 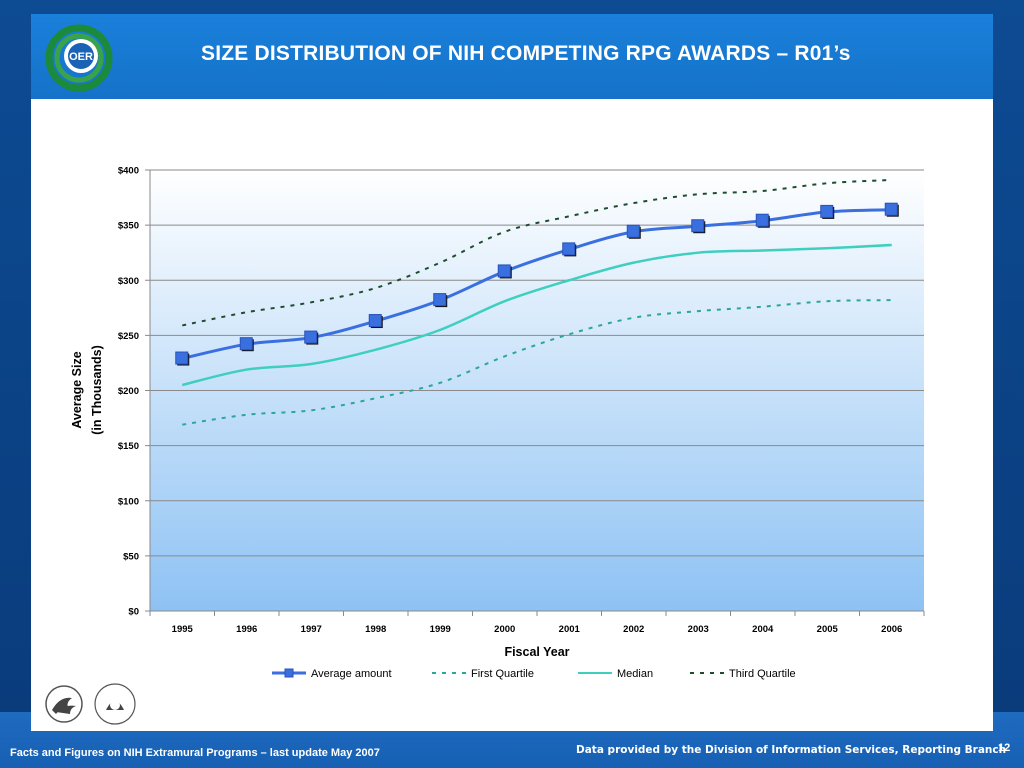 I want to click on page-number: 12, so click(x=1004, y=748).